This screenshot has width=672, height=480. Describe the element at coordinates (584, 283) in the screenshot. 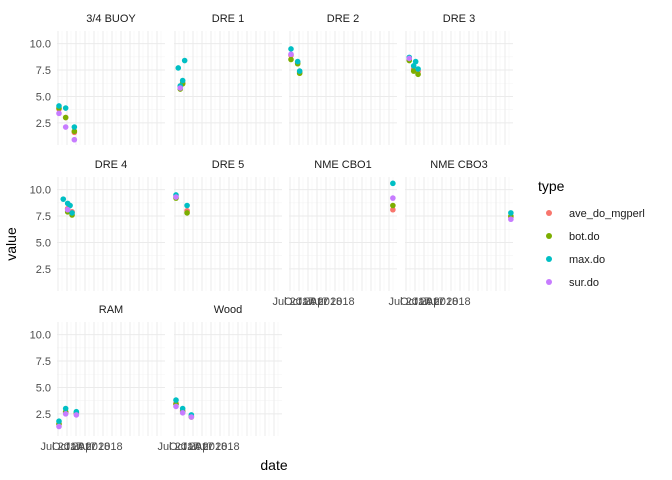

I see `legend-label: sur.do` at that location.